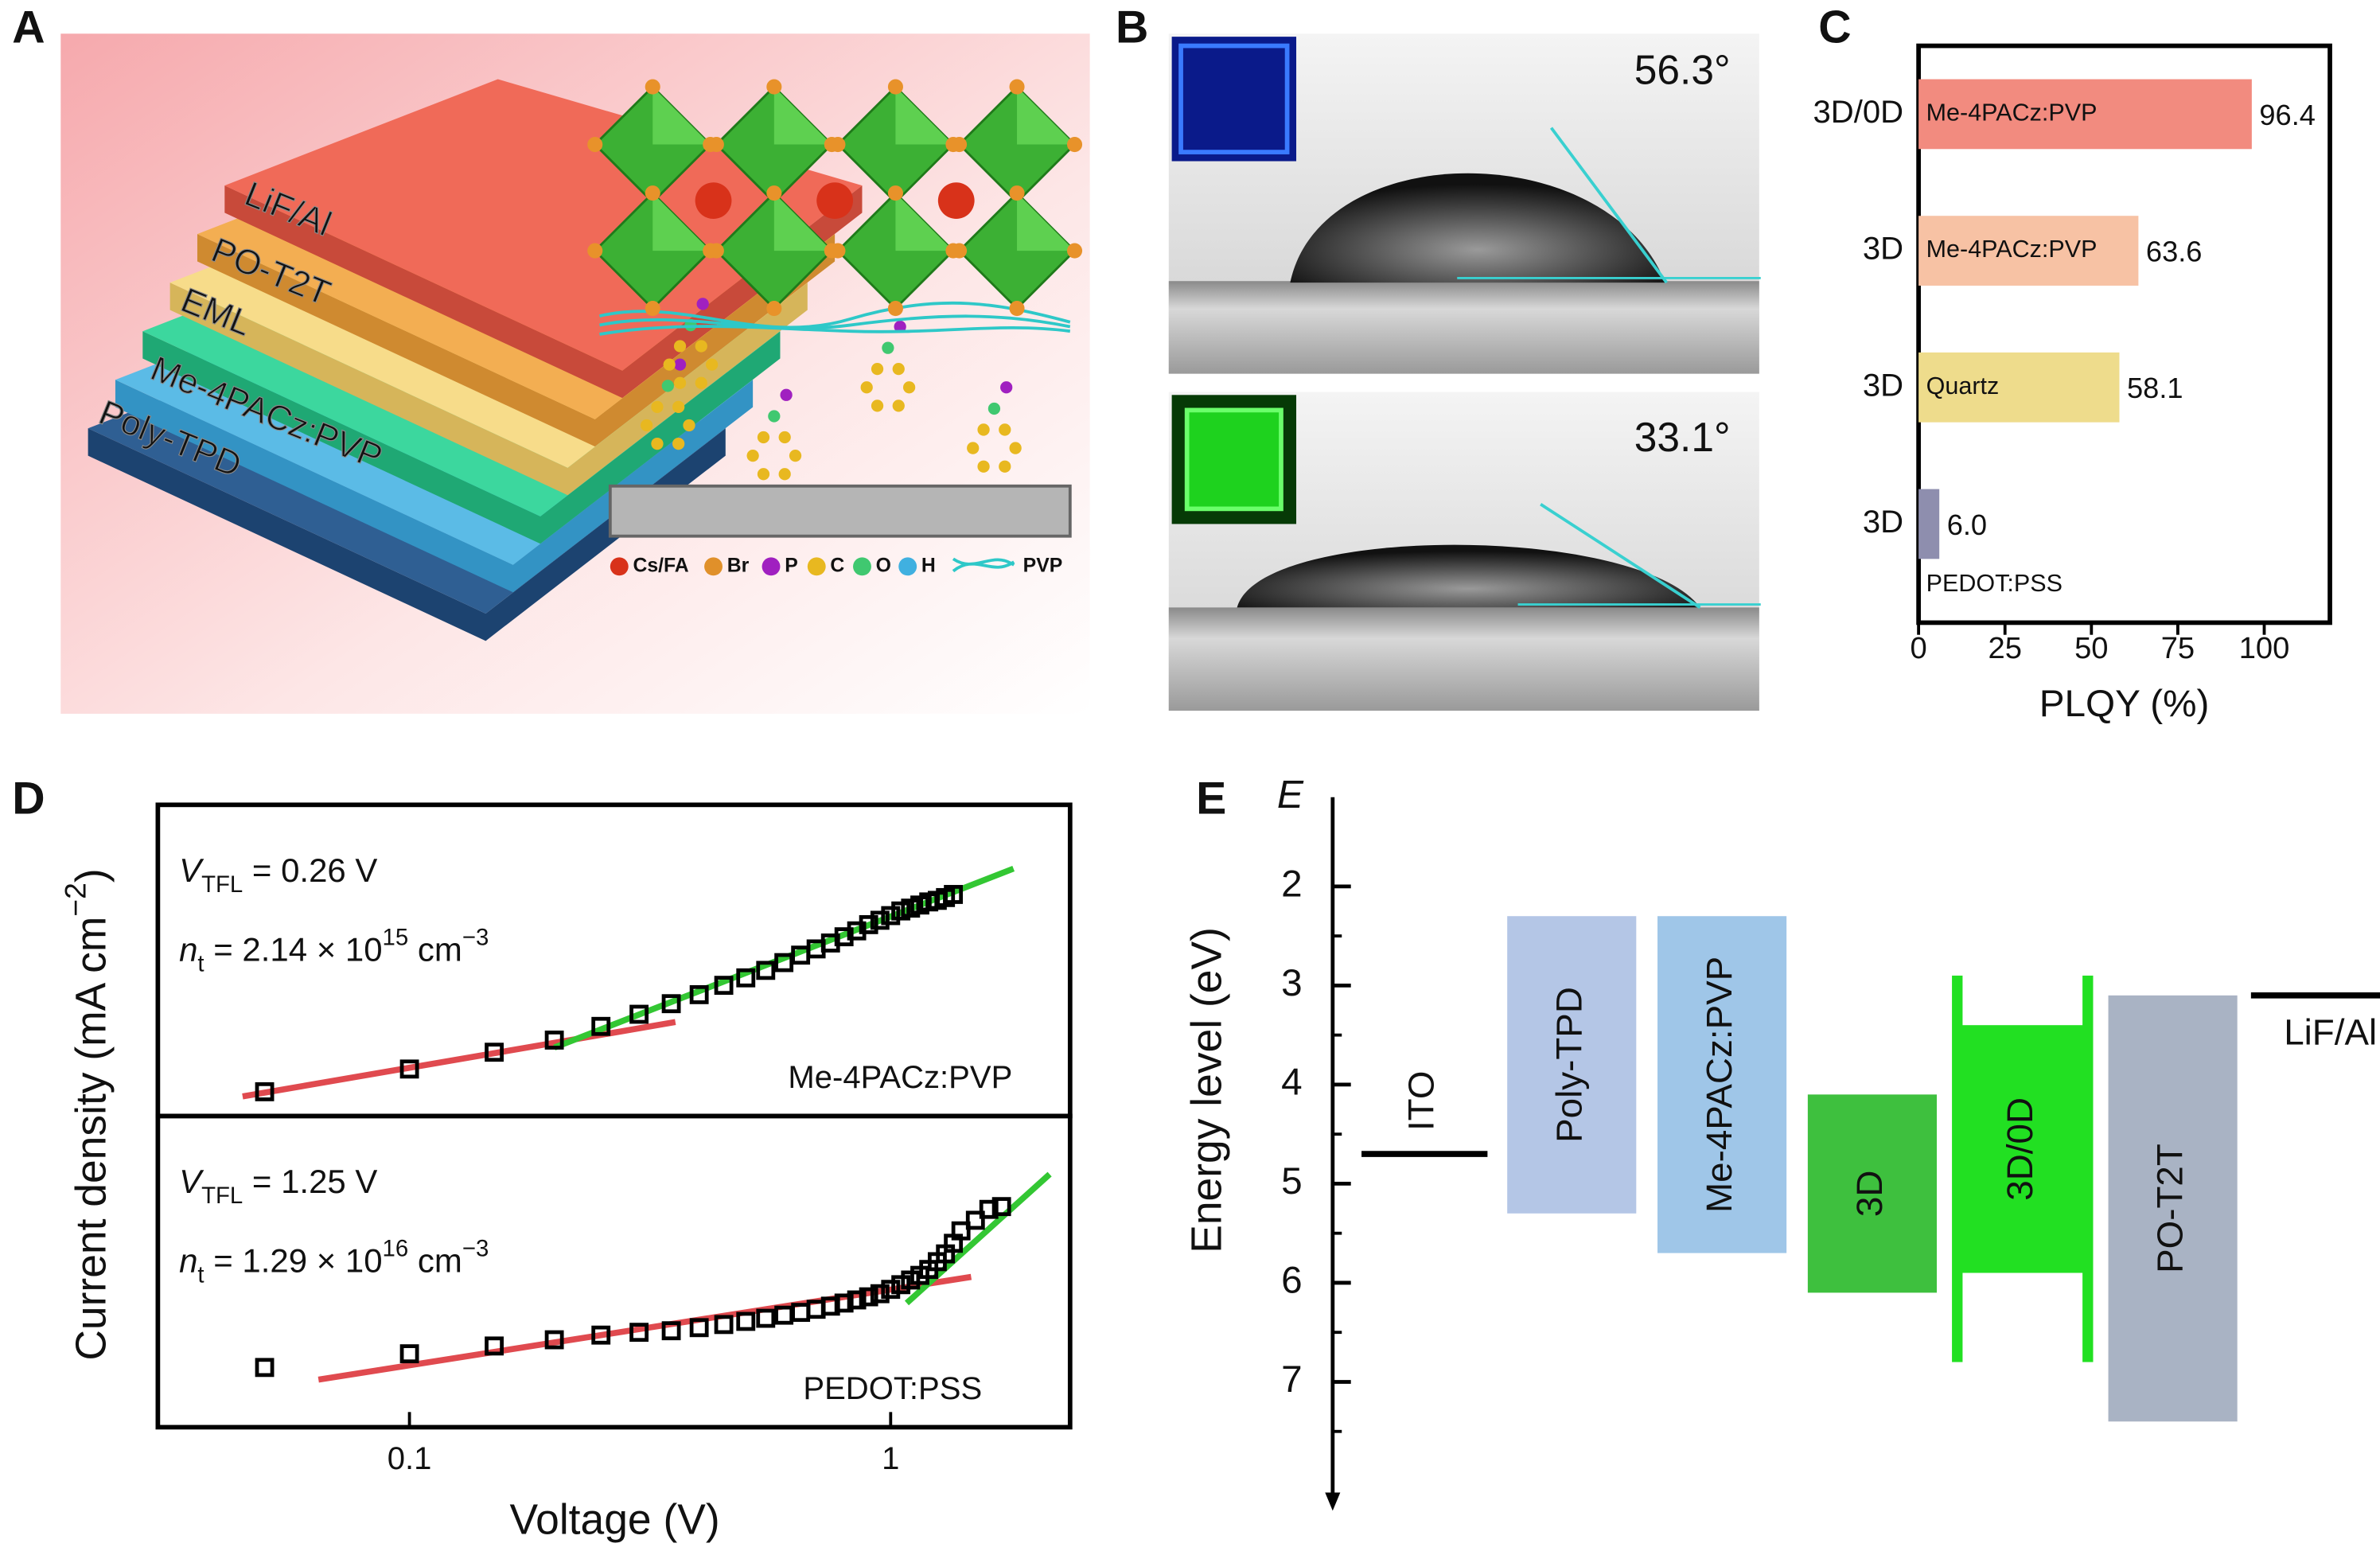  What do you see at coordinates (983, 565) in the screenshot?
I see `legend-wave` at bounding box center [983, 565].